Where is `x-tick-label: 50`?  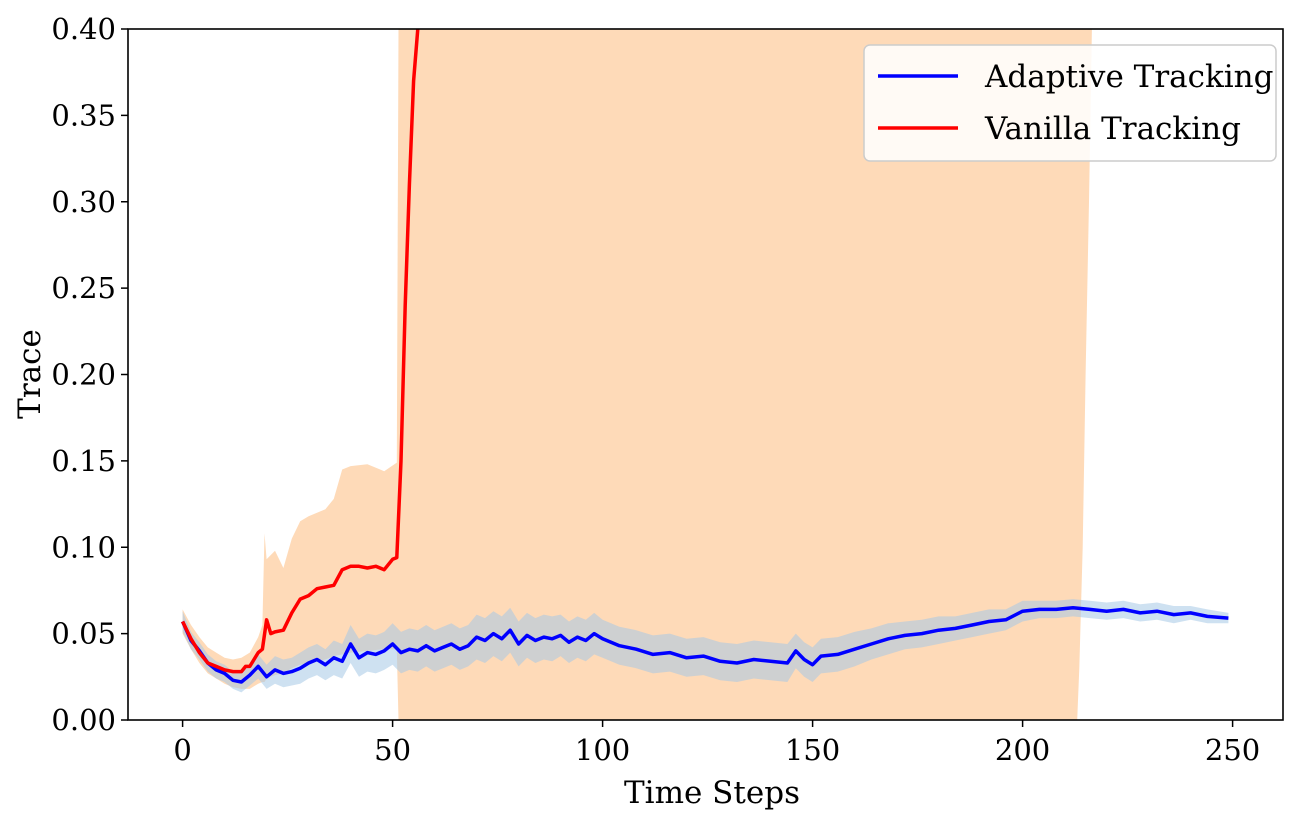 x-tick-label: 50 is located at coordinates (392, 750).